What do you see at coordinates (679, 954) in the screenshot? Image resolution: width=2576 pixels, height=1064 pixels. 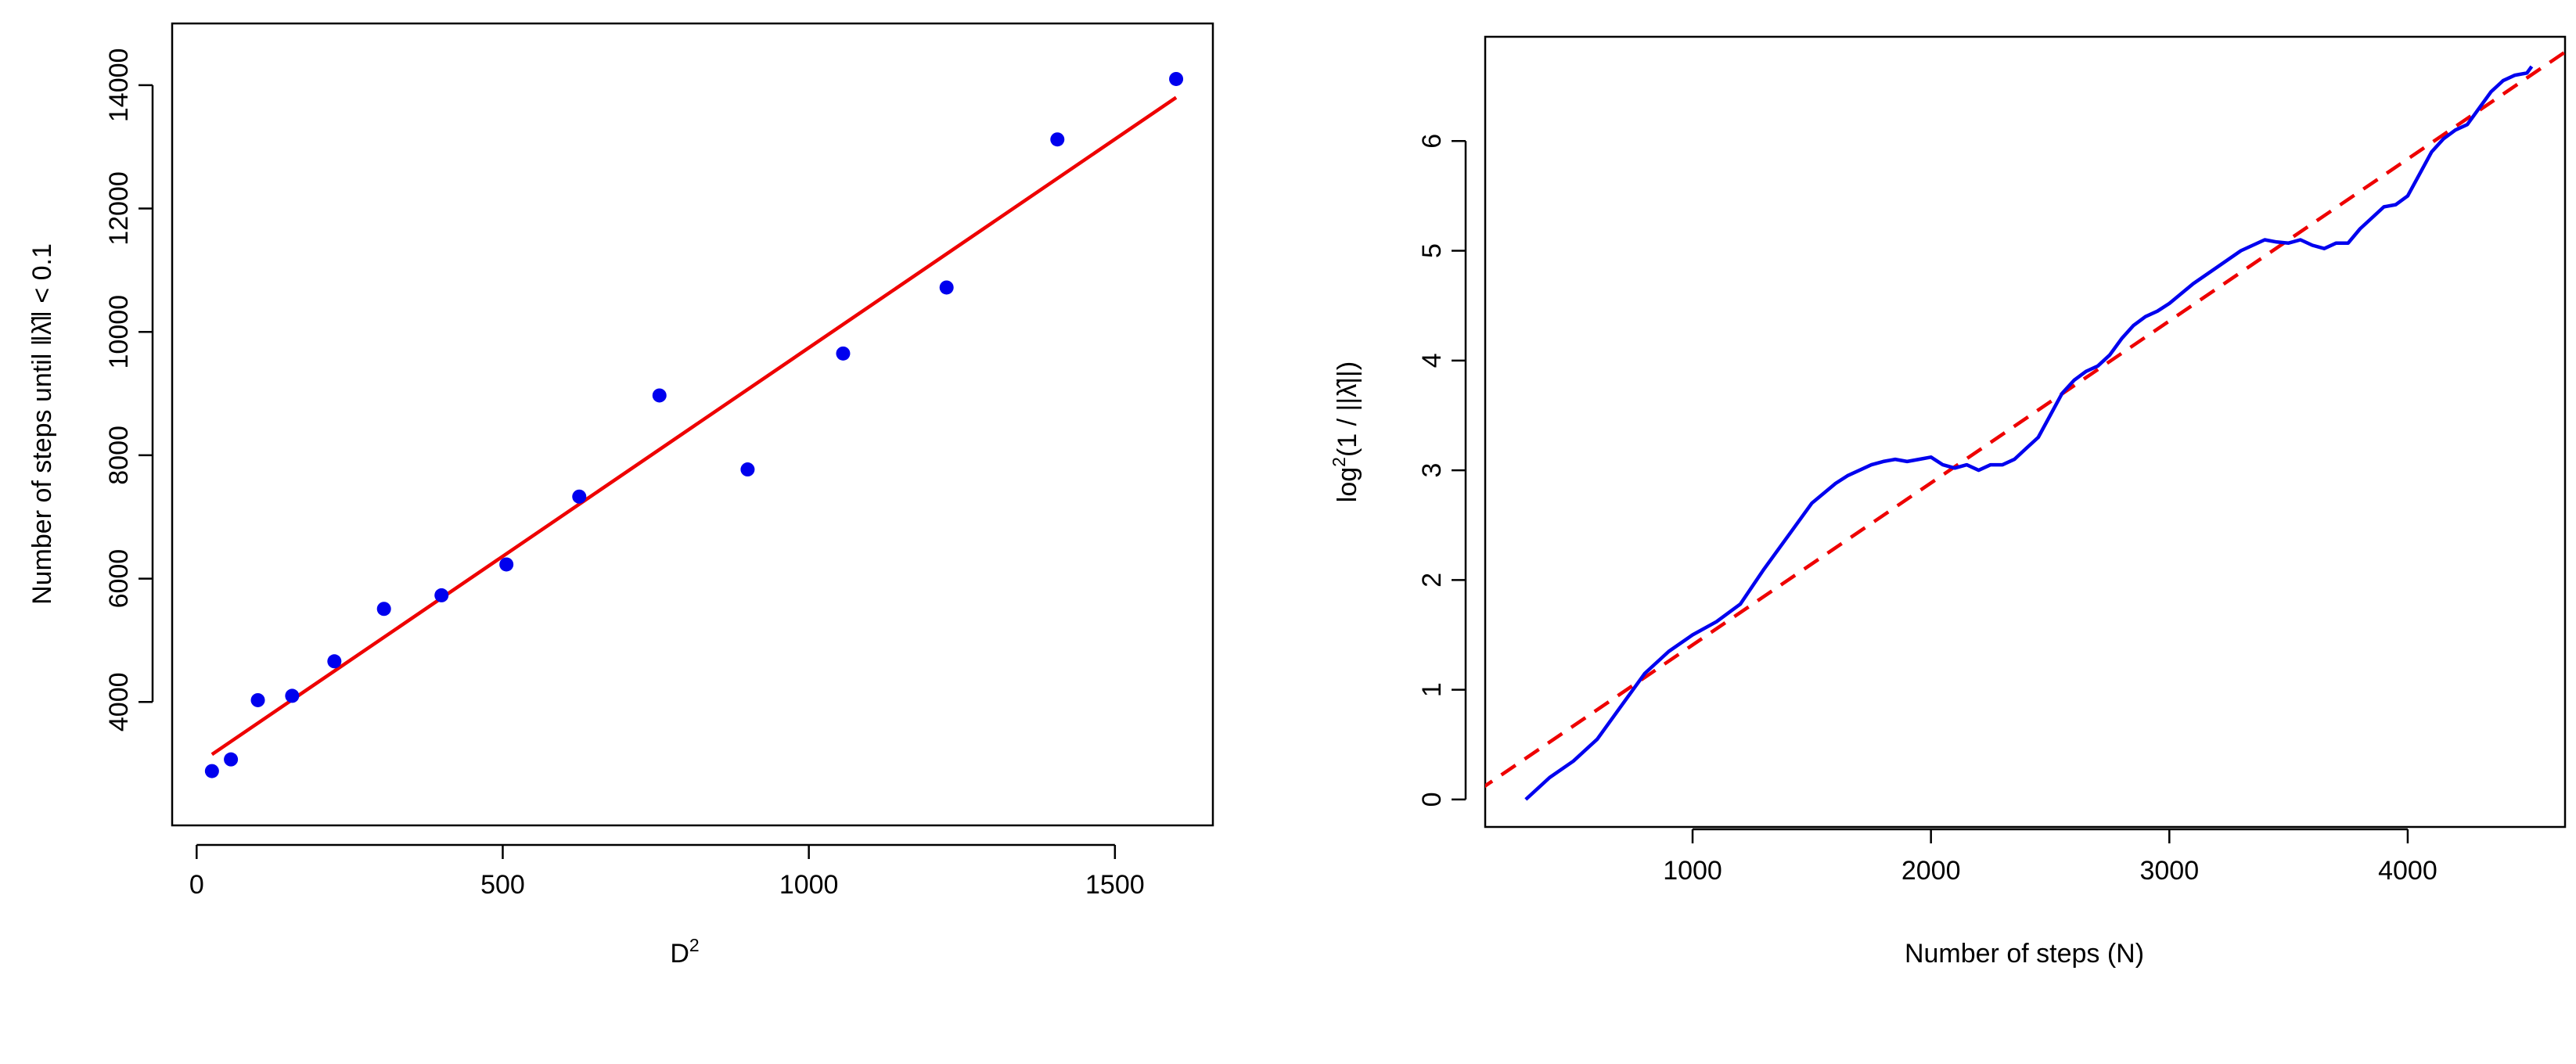 I see `left-x-axis-label-main: D` at bounding box center [679, 954].